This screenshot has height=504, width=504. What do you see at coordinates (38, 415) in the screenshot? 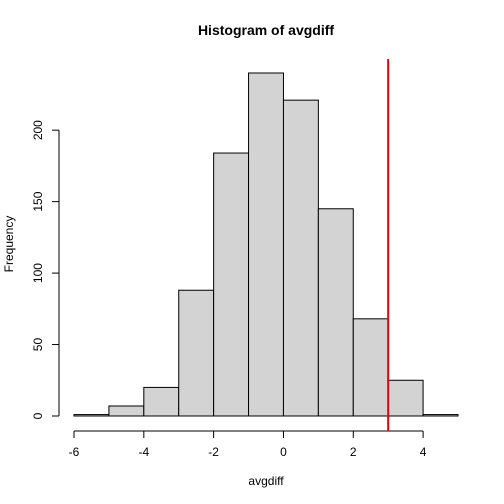
I see `y-tick-label: 0` at bounding box center [38, 415].